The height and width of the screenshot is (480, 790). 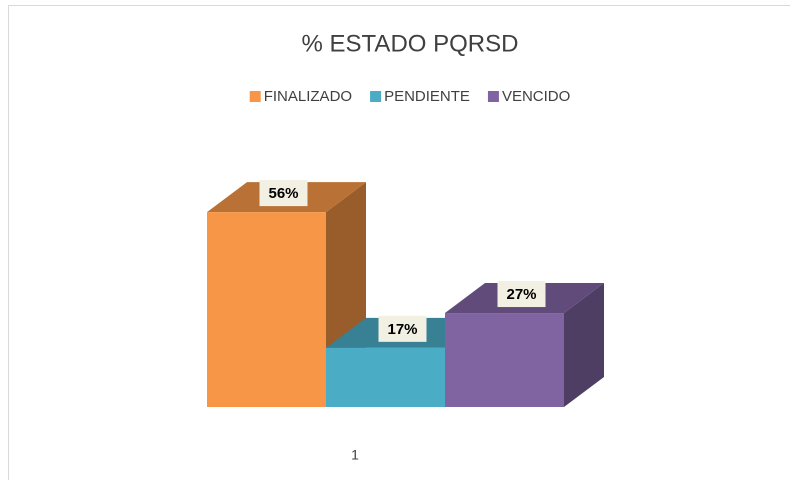 I want to click on legend: FINALIZADO PENDIENTE VENCIDO, so click(x=409, y=96).